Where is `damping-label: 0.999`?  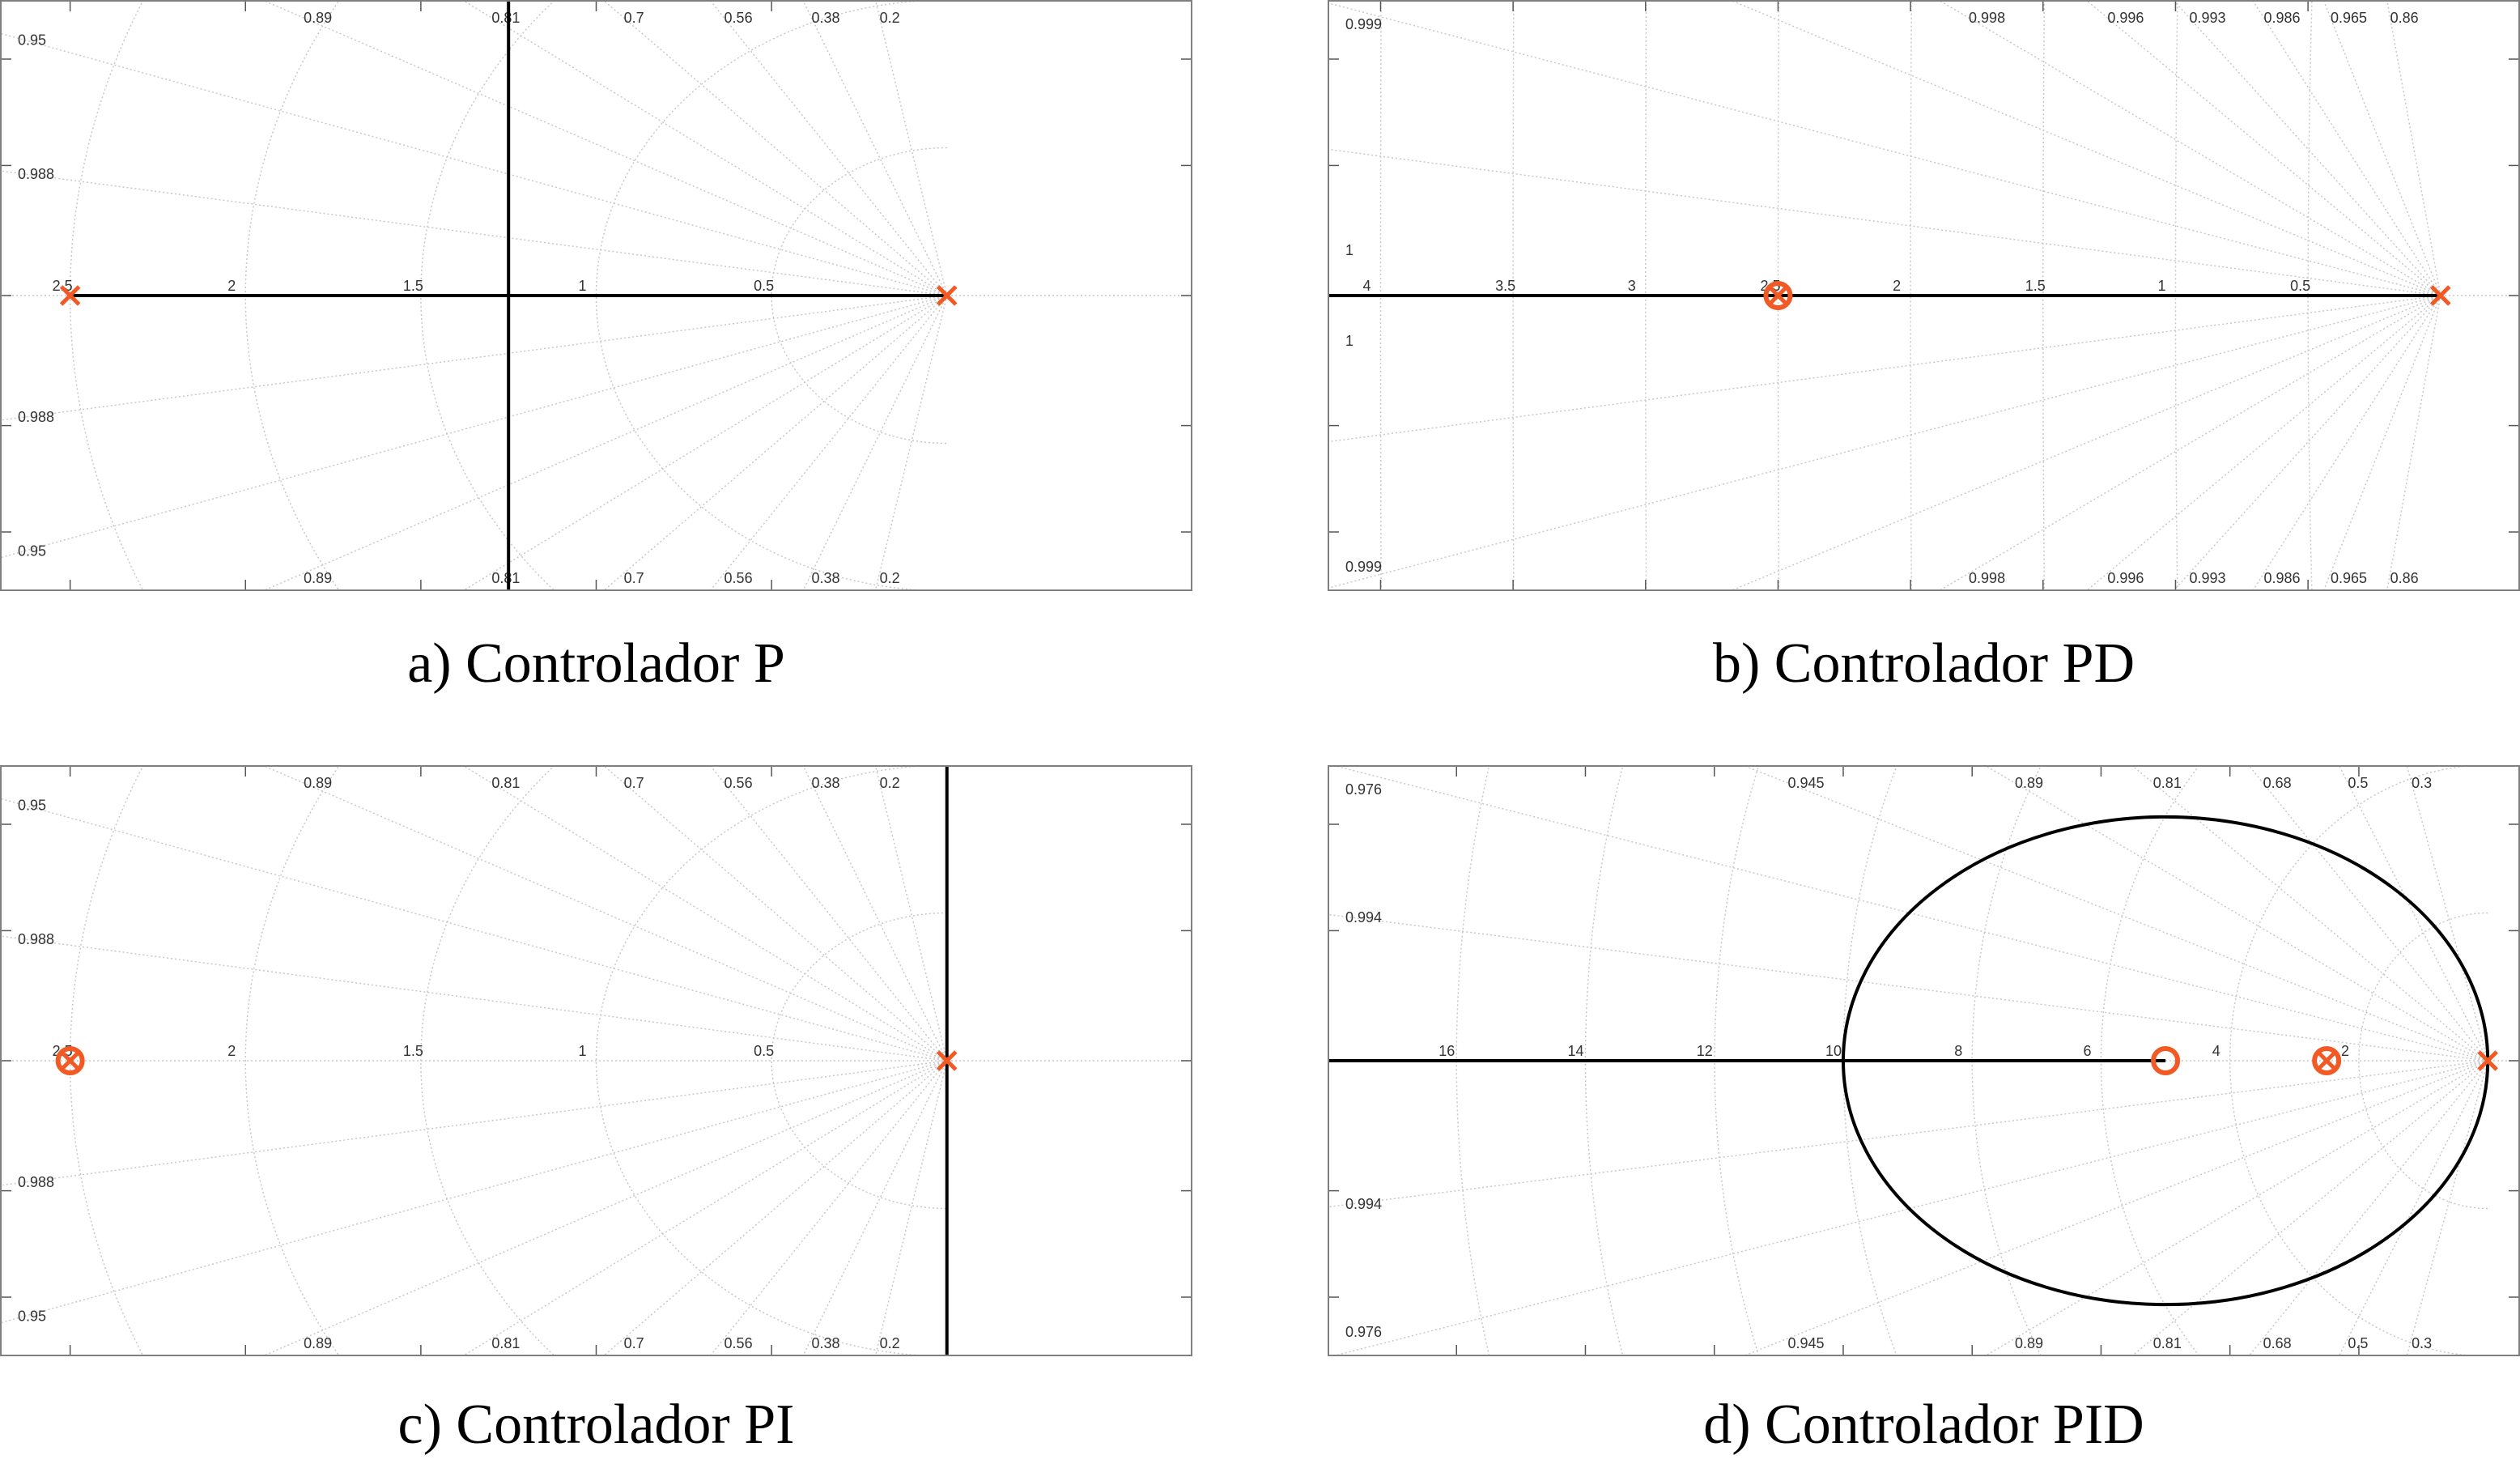 damping-label: 0.999 is located at coordinates (1363, 24).